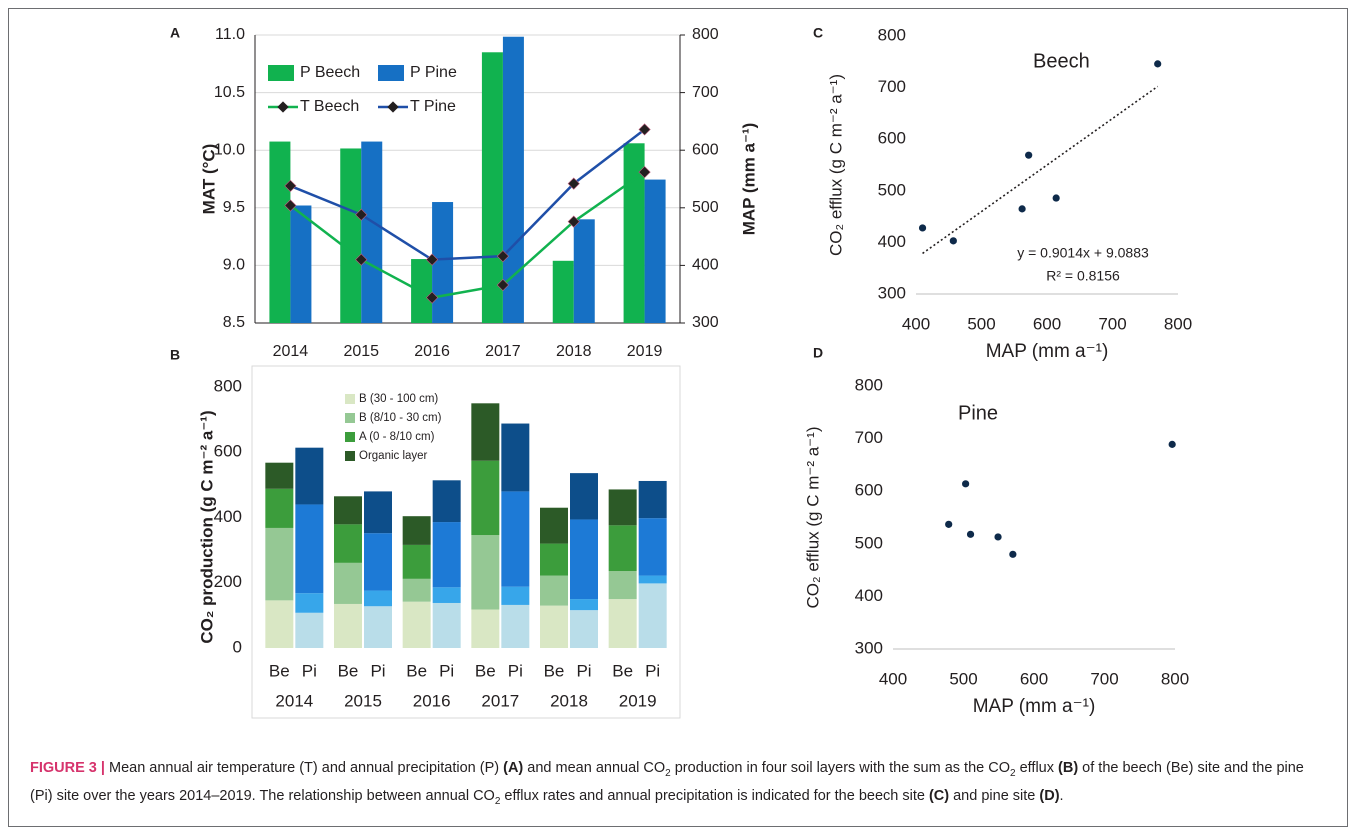 This screenshot has width=1358, height=837. Describe the element at coordinates (229, 92) in the screenshot. I see `tick-label-left-a: 10.5` at that location.